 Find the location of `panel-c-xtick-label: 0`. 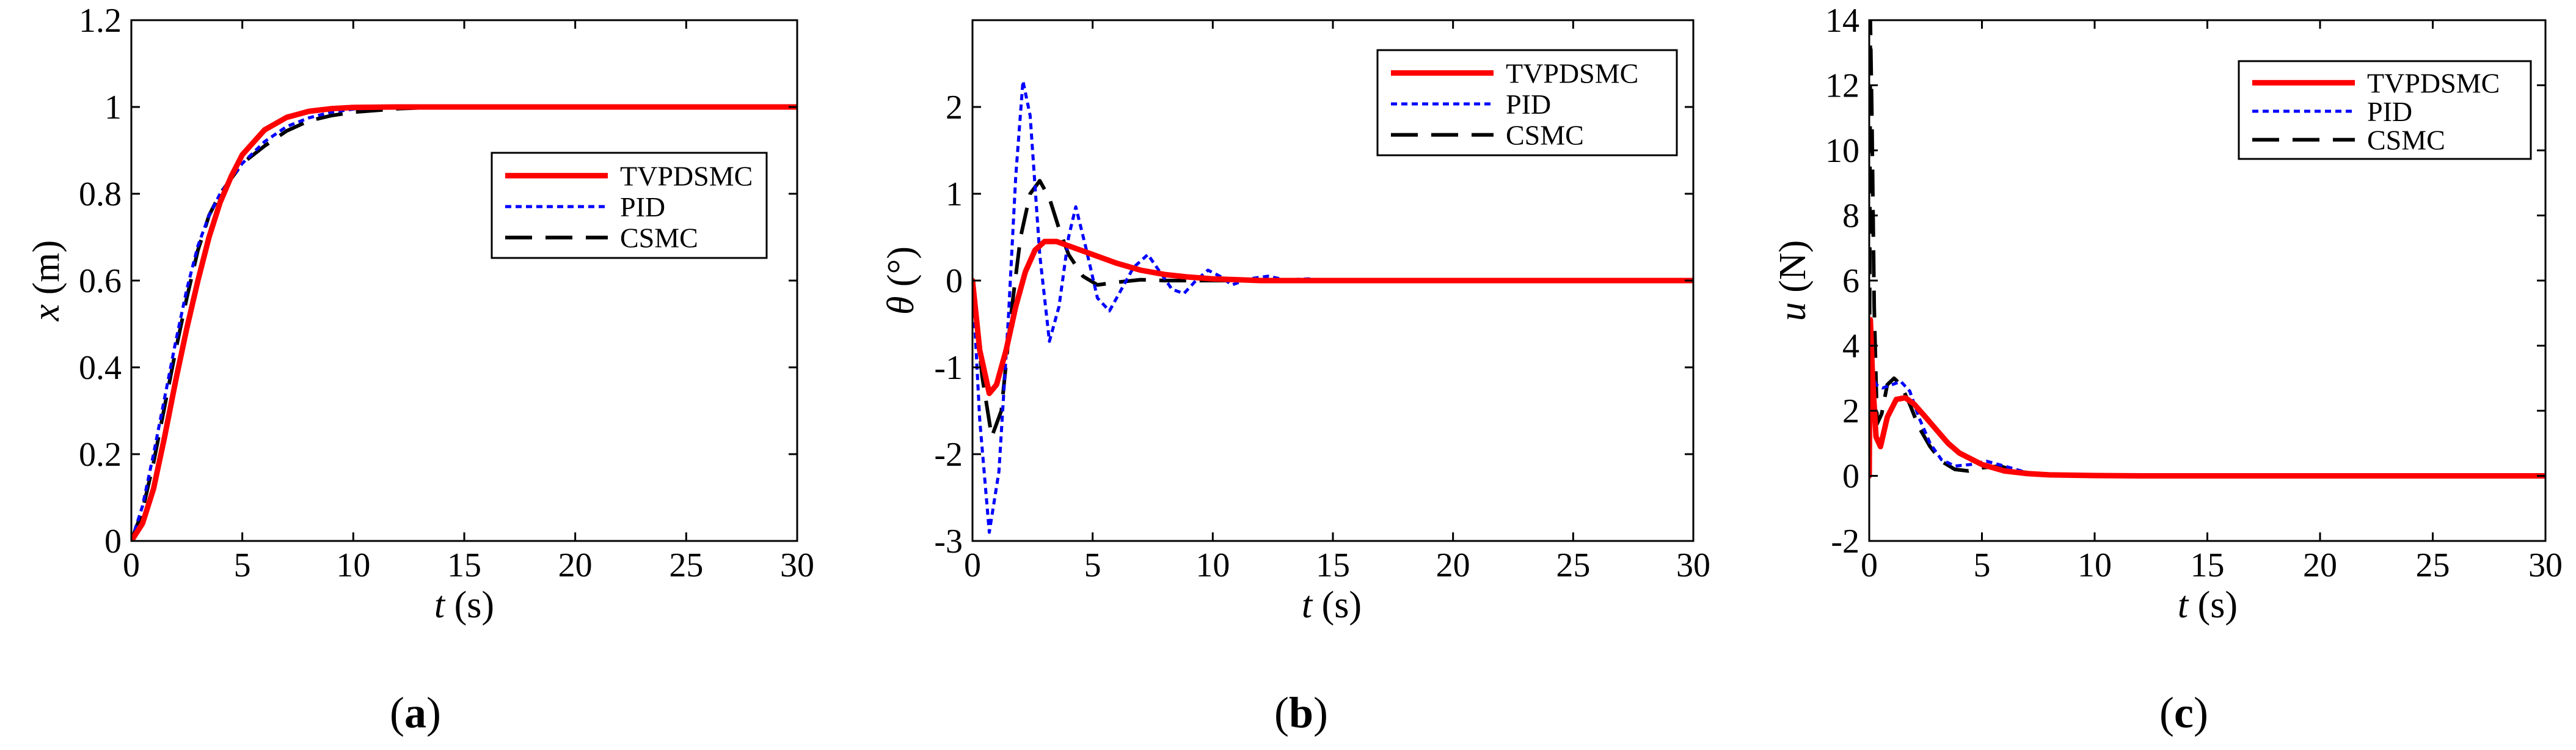

panel-c-xtick-label: 0 is located at coordinates (1869, 565).